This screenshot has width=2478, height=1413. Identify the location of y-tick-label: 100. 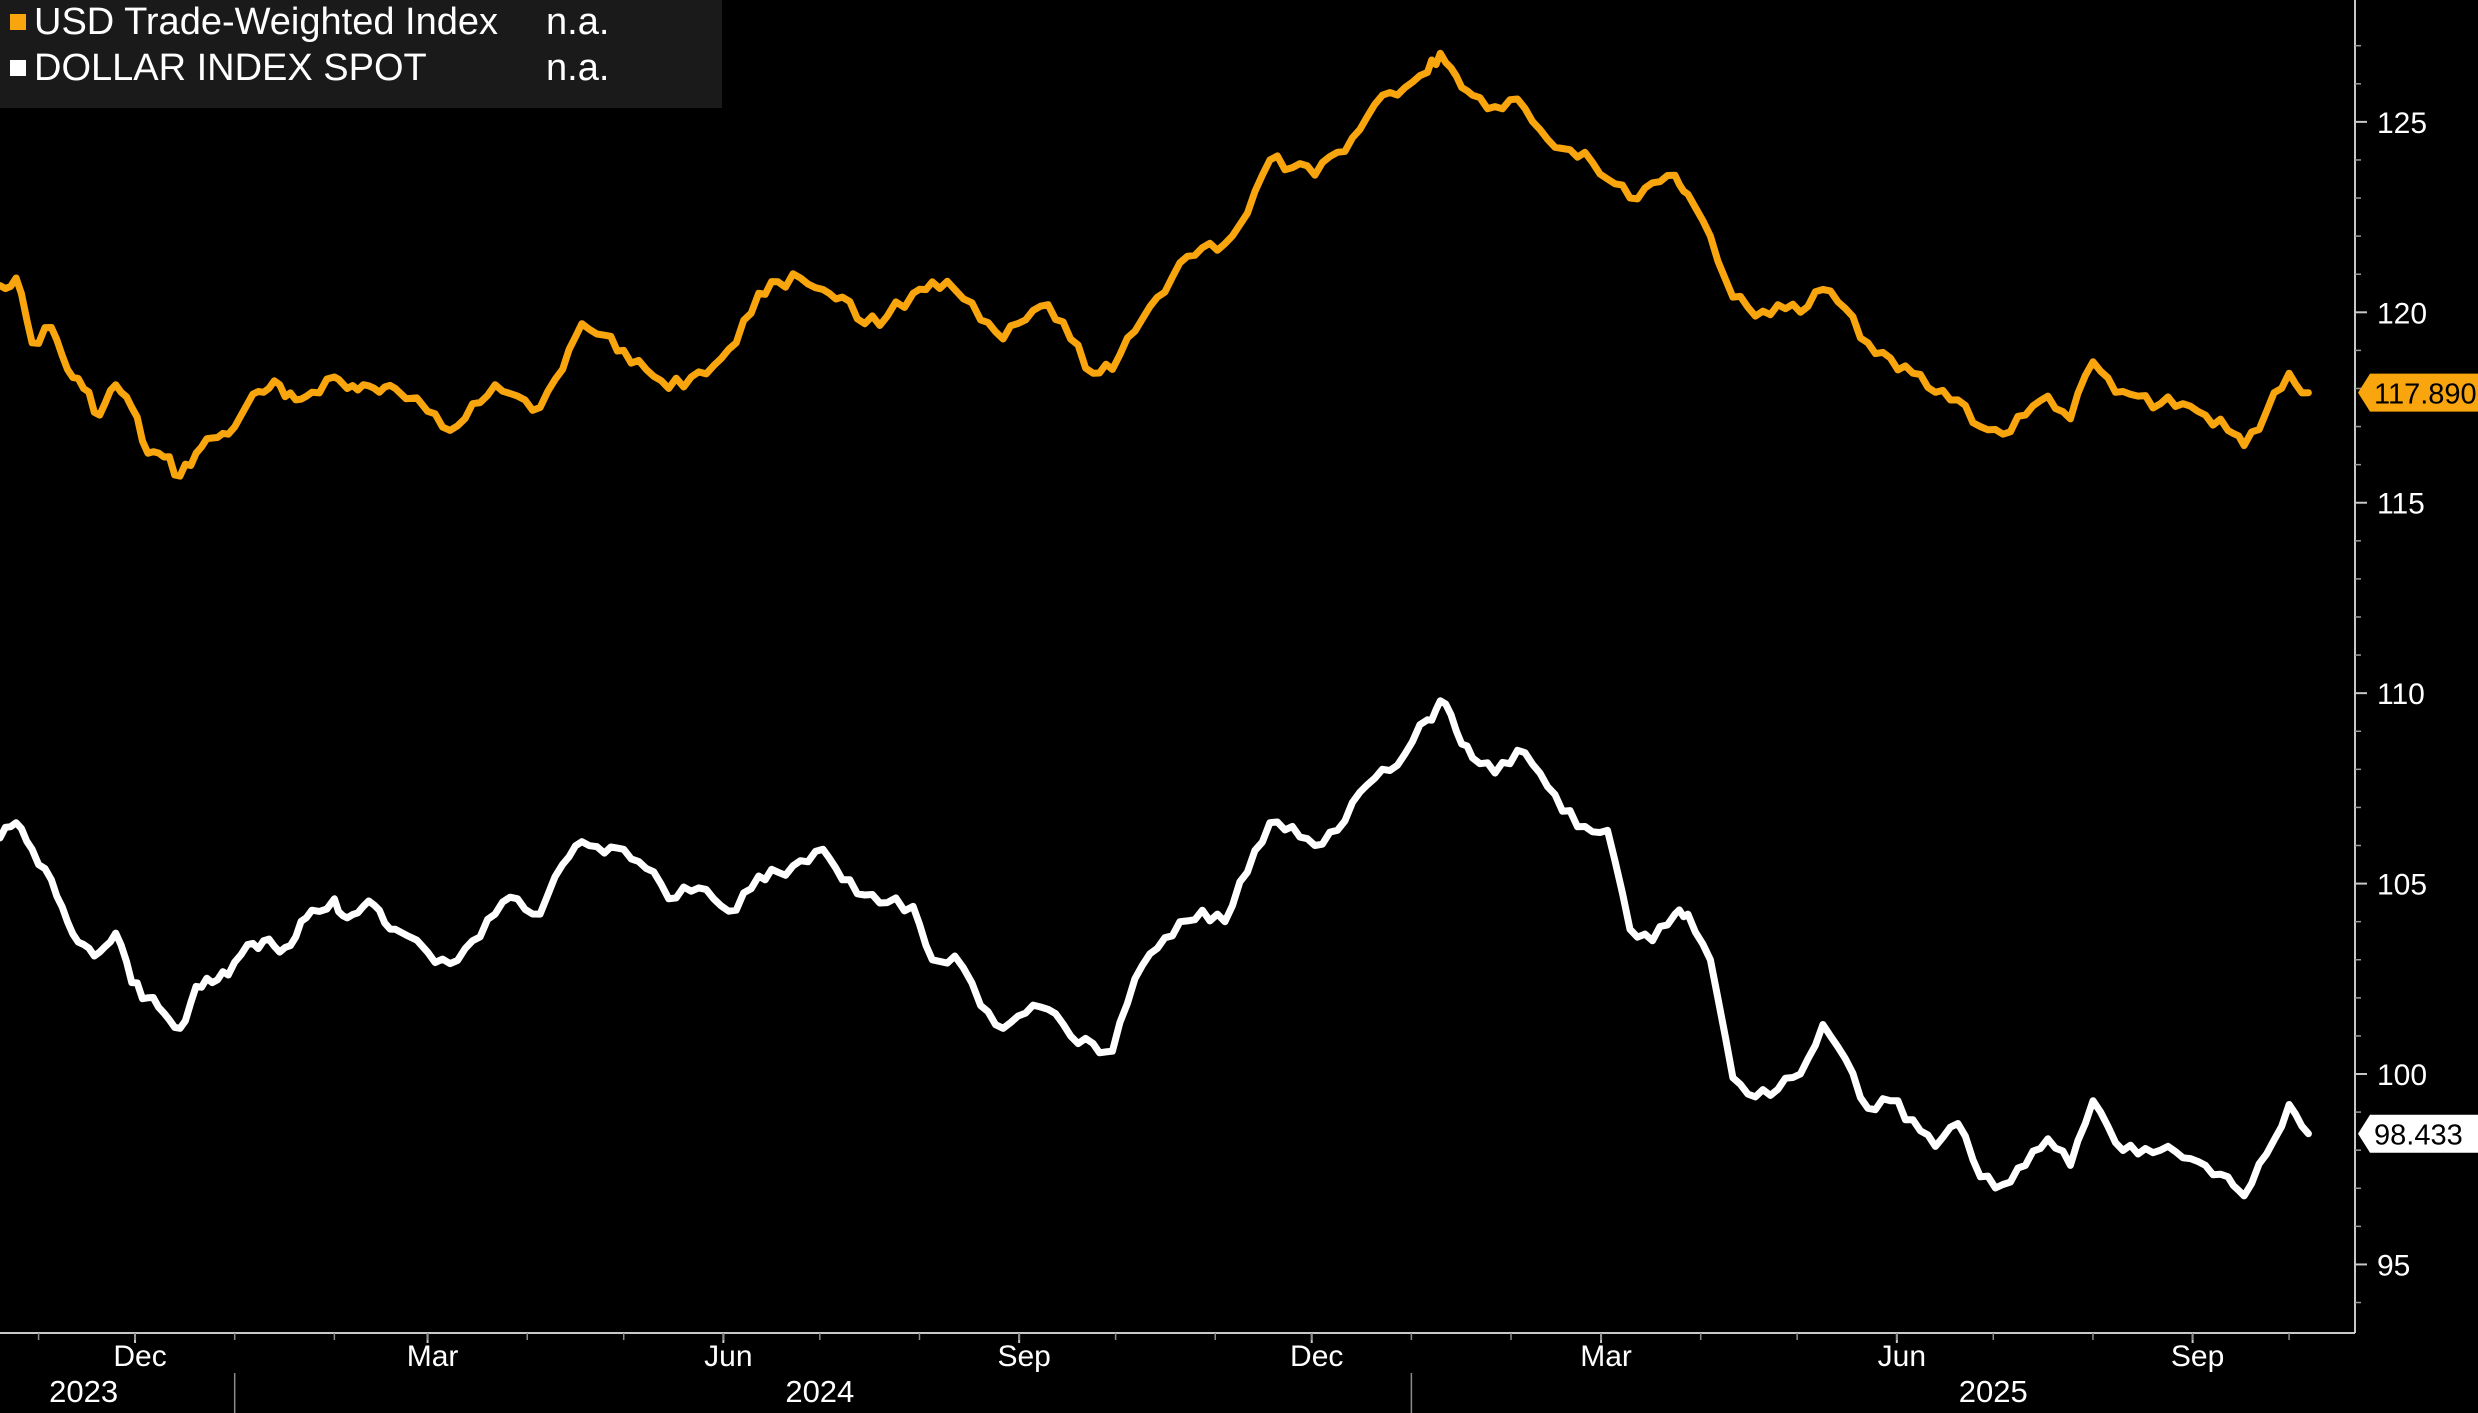
(2402, 1075).